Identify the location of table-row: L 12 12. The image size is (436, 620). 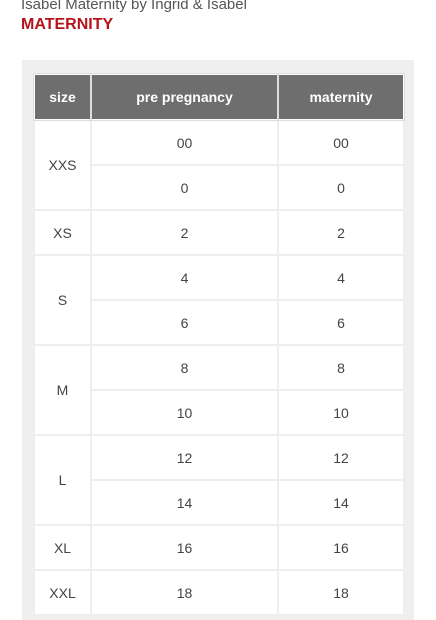
(219, 480).